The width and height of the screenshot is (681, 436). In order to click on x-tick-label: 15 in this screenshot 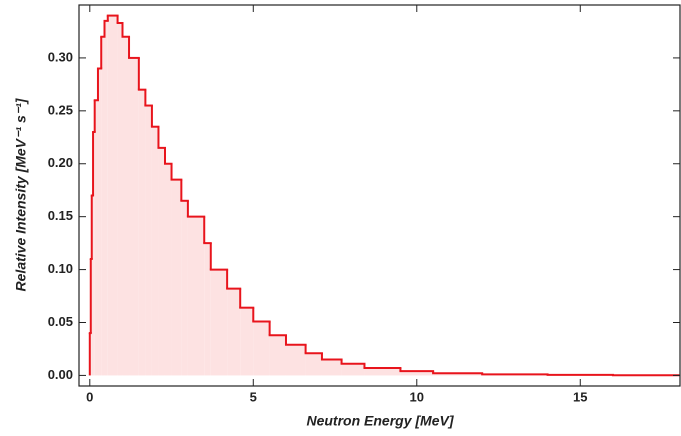, I will do `click(580, 396)`.